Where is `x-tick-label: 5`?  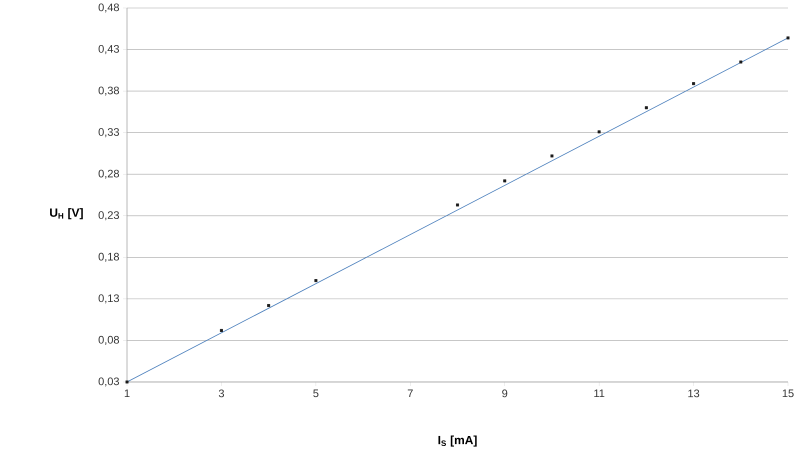 x-tick-label: 5 is located at coordinates (315, 394).